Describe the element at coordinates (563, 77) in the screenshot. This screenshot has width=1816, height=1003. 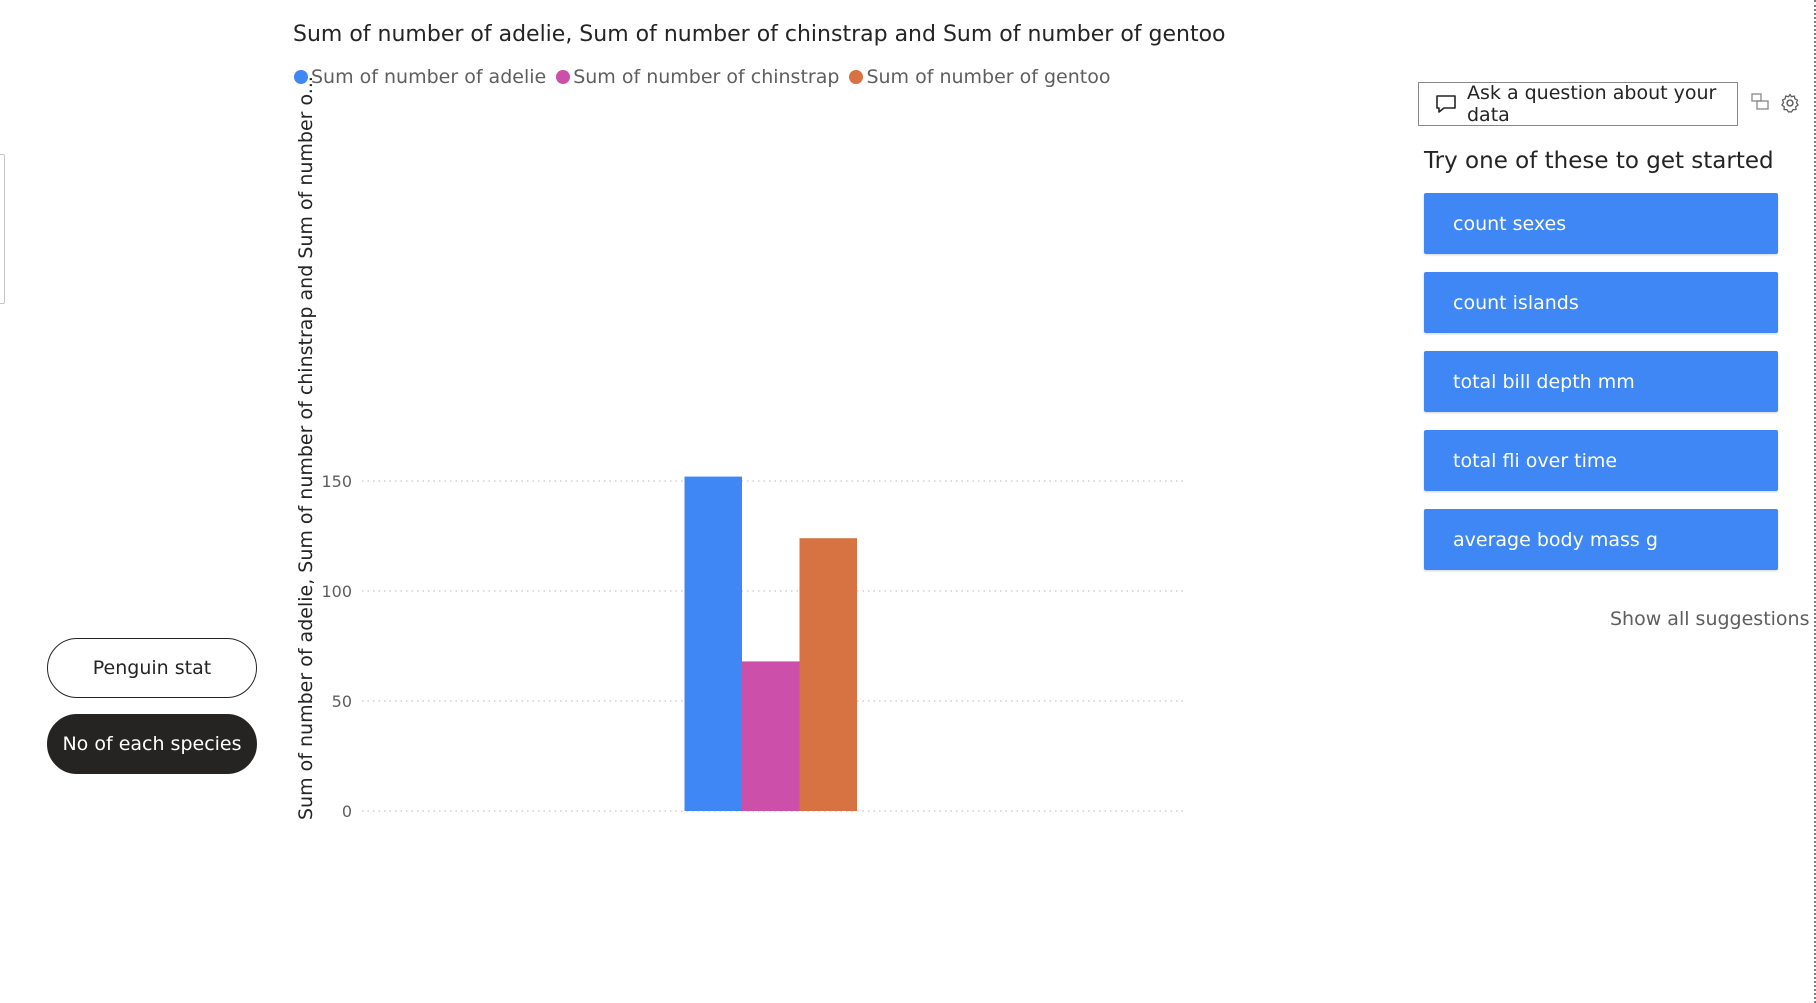
I see `legend-marker-chinstrap` at that location.